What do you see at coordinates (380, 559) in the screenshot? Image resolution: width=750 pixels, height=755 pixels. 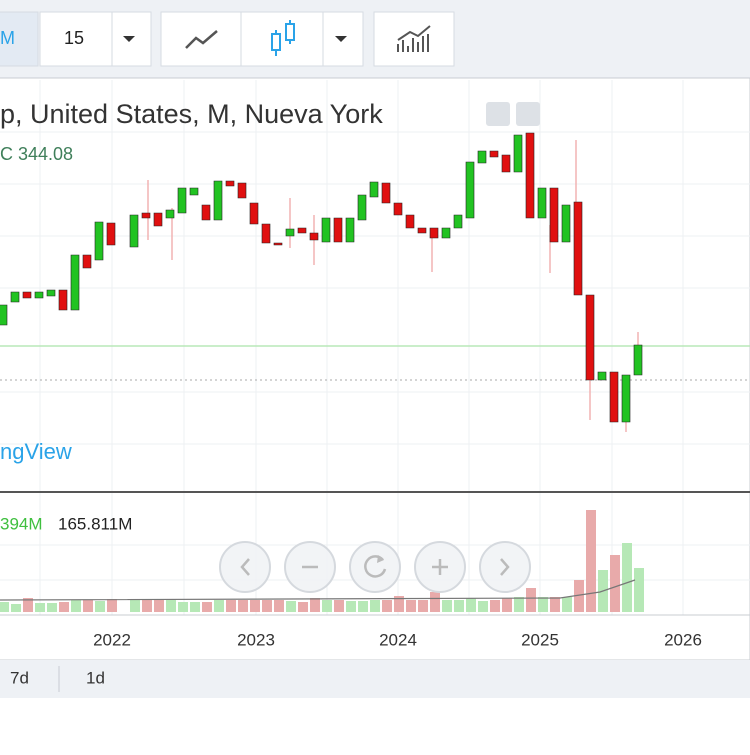 I see `reset-arrow` at bounding box center [380, 559].